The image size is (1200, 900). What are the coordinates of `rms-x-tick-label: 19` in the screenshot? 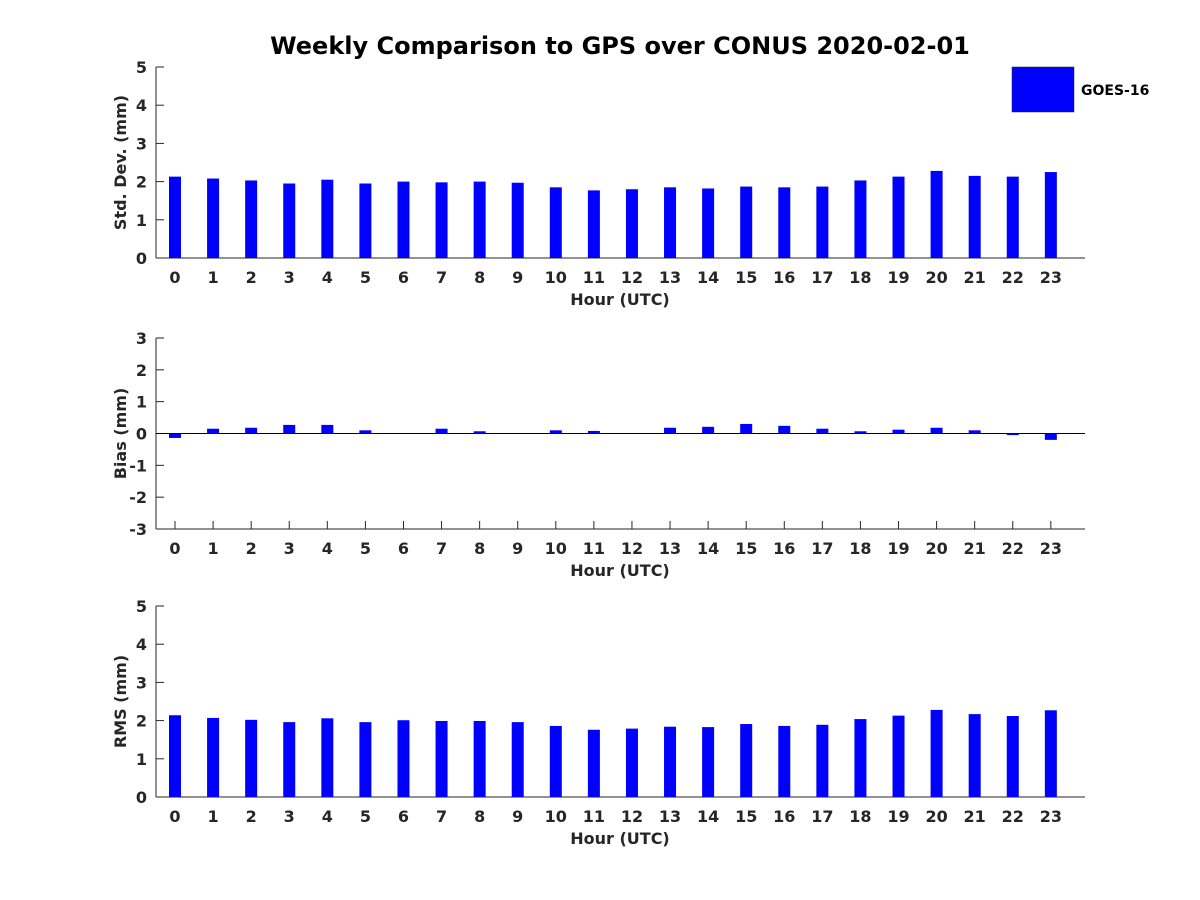 It's located at (898, 816).